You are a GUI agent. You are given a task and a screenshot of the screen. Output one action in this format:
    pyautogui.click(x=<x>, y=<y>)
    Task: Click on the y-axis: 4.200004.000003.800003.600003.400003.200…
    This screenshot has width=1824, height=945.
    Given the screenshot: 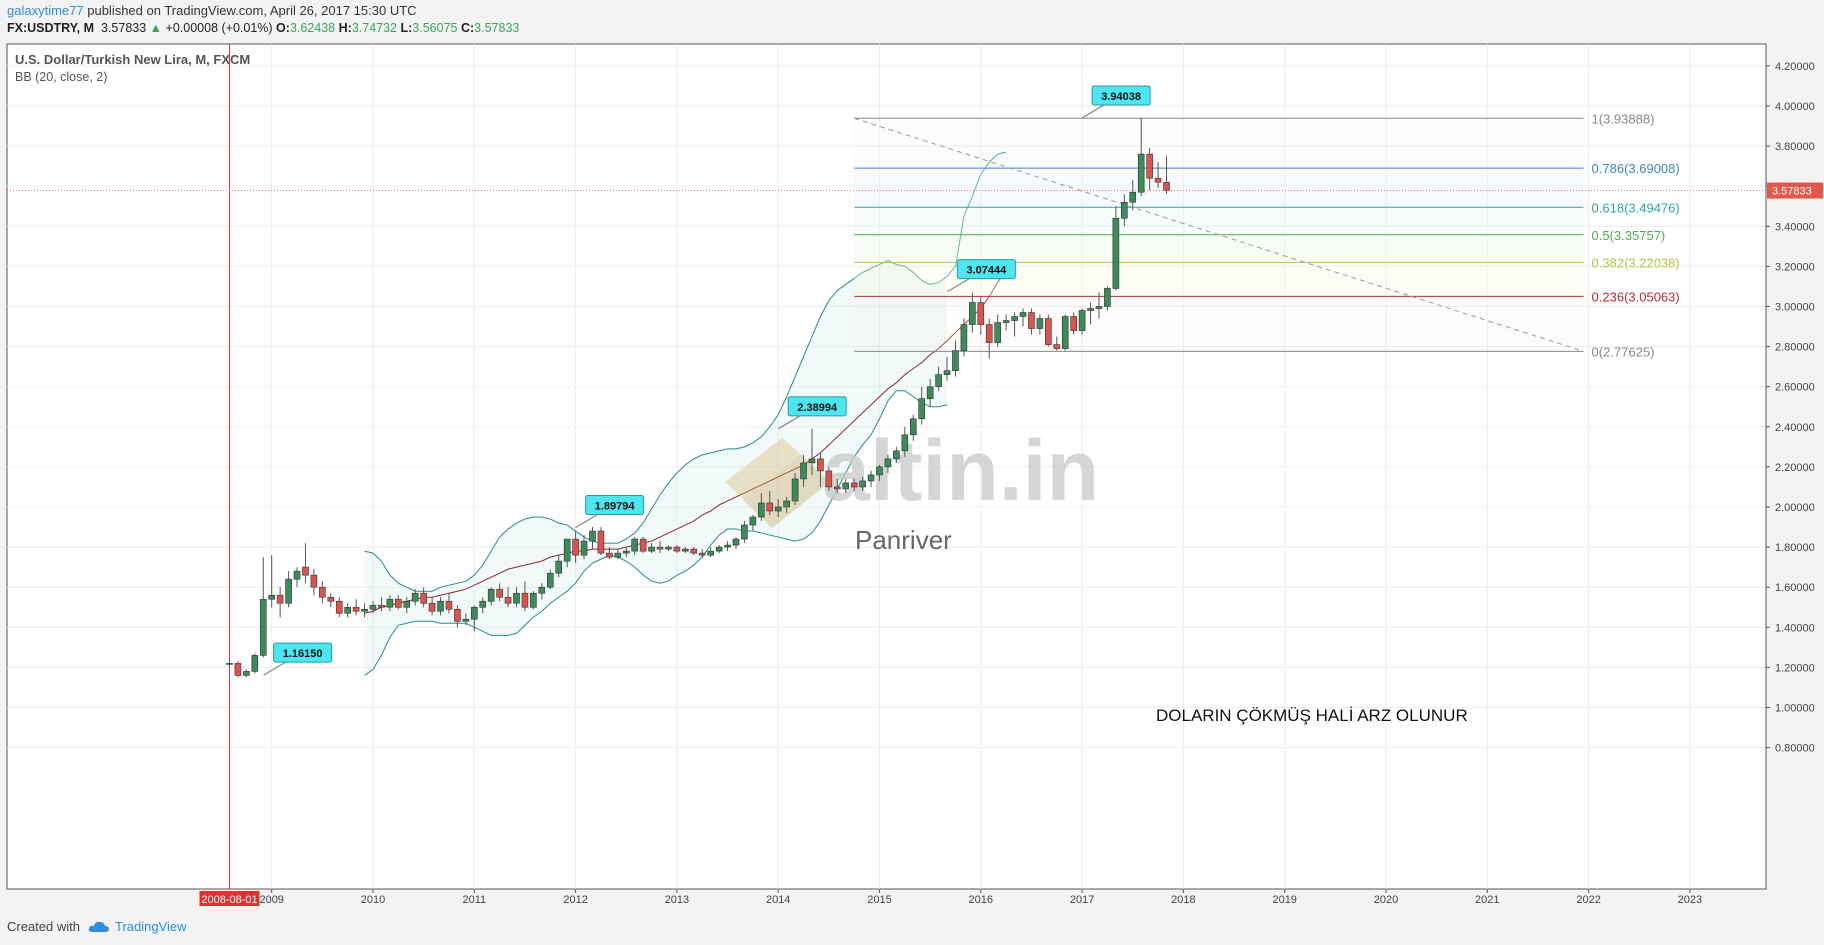 What is the action you would take?
    pyautogui.click(x=1794, y=466)
    